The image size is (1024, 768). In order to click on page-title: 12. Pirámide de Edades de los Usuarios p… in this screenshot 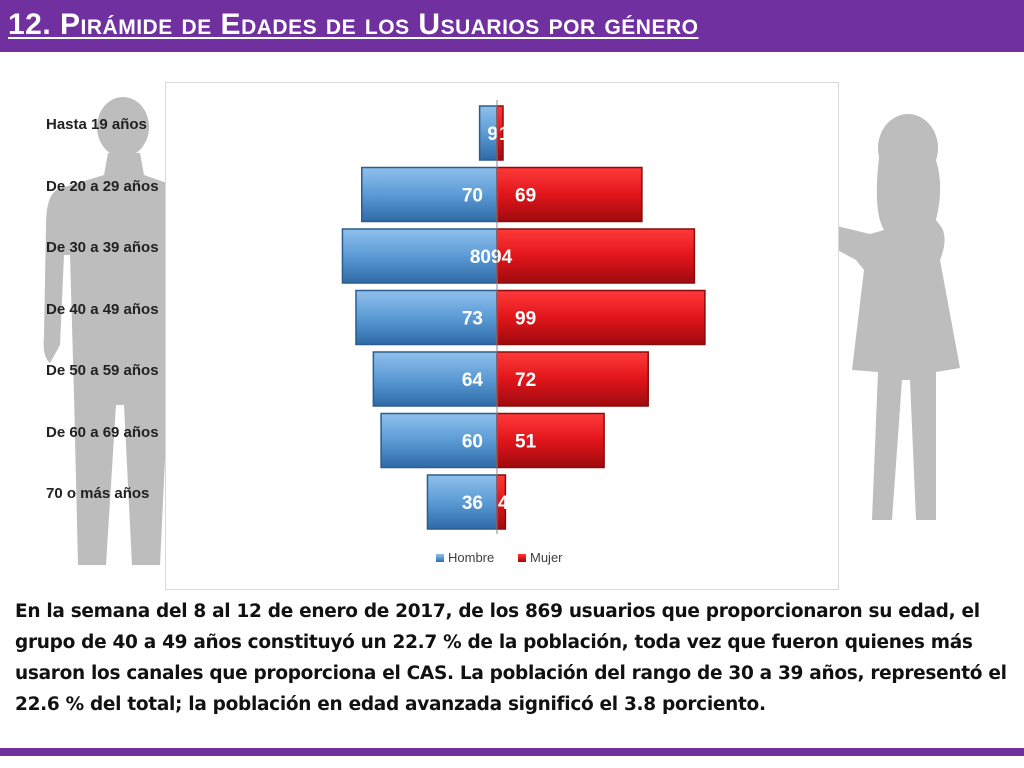, I will do `click(353, 24)`.